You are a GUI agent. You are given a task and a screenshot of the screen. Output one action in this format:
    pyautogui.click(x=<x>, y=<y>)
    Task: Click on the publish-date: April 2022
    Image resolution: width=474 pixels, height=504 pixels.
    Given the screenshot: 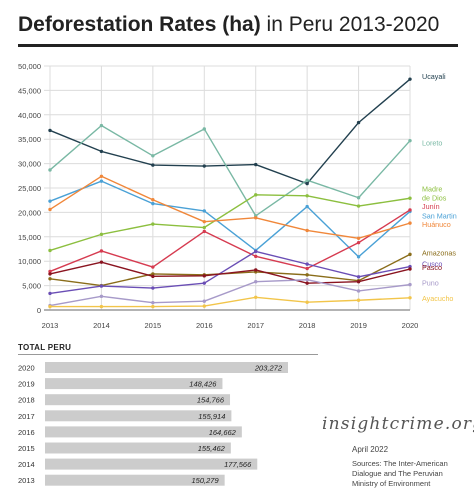 What is the action you would take?
    pyautogui.click(x=370, y=449)
    